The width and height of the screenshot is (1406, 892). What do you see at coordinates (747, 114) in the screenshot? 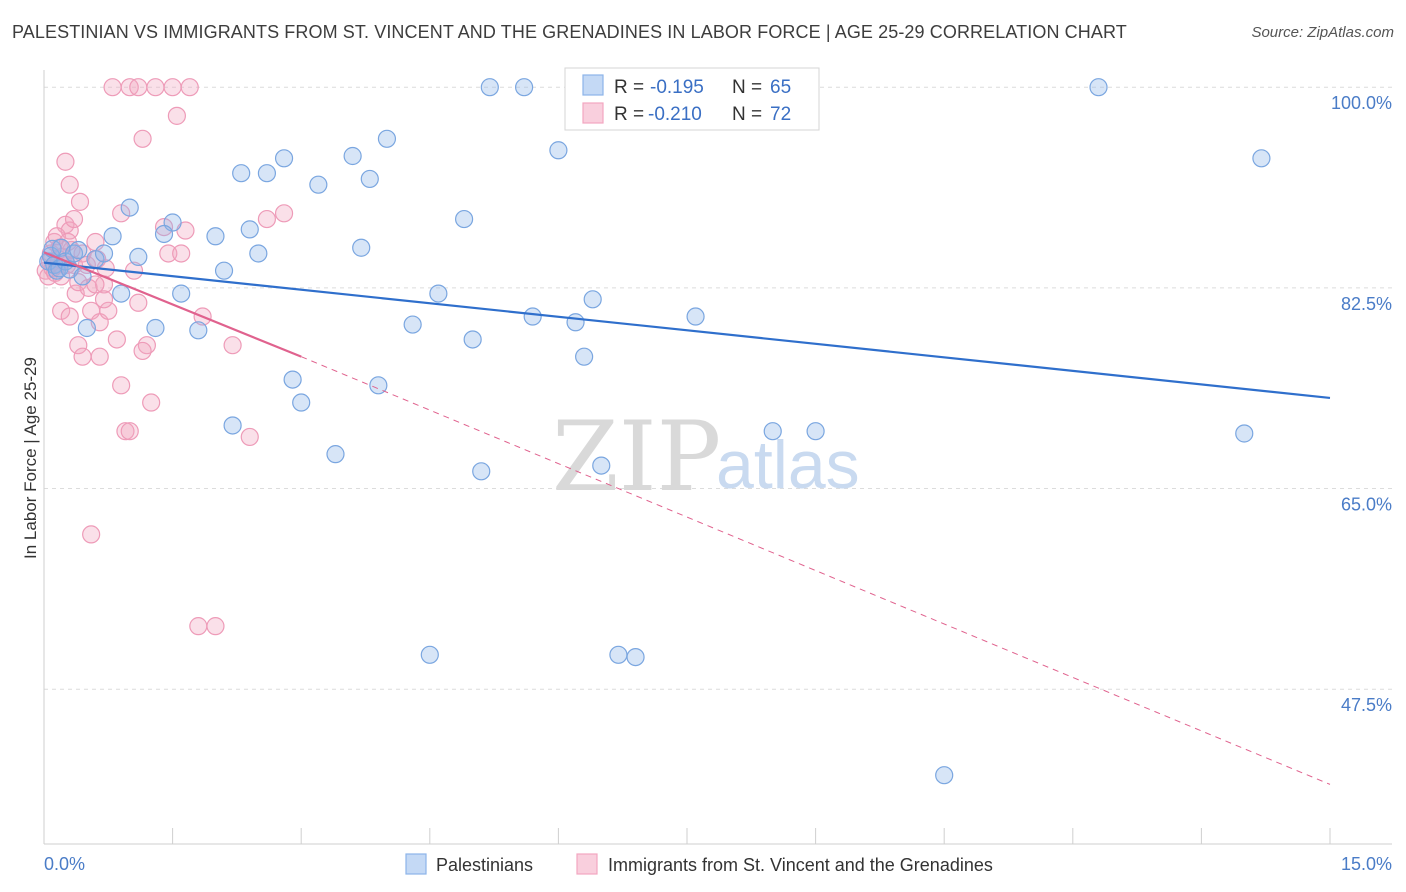
I see `stats-n-label-2: N =` at bounding box center [747, 114].